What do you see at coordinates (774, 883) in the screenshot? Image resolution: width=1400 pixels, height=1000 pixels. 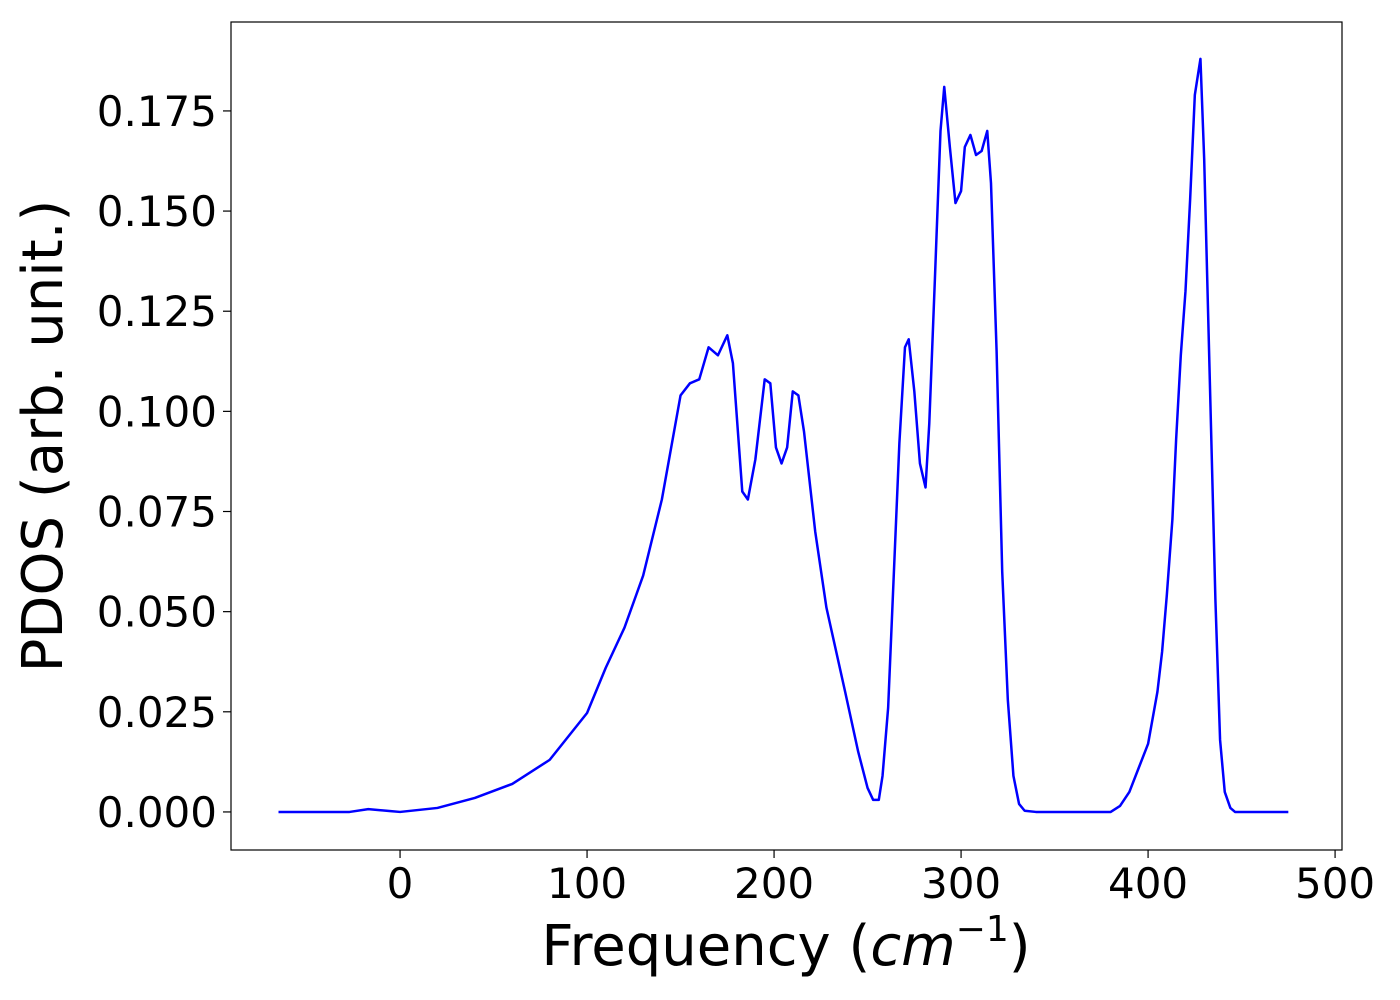 I see `x-tick-label: 200` at bounding box center [774, 883].